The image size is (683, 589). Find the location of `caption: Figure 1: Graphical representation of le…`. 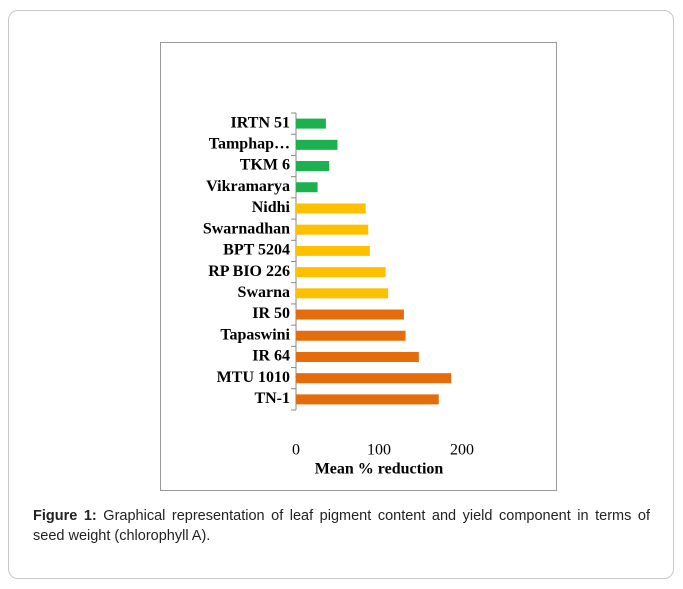

caption: Figure 1: Graphical representation of le… is located at coordinates (341, 526).